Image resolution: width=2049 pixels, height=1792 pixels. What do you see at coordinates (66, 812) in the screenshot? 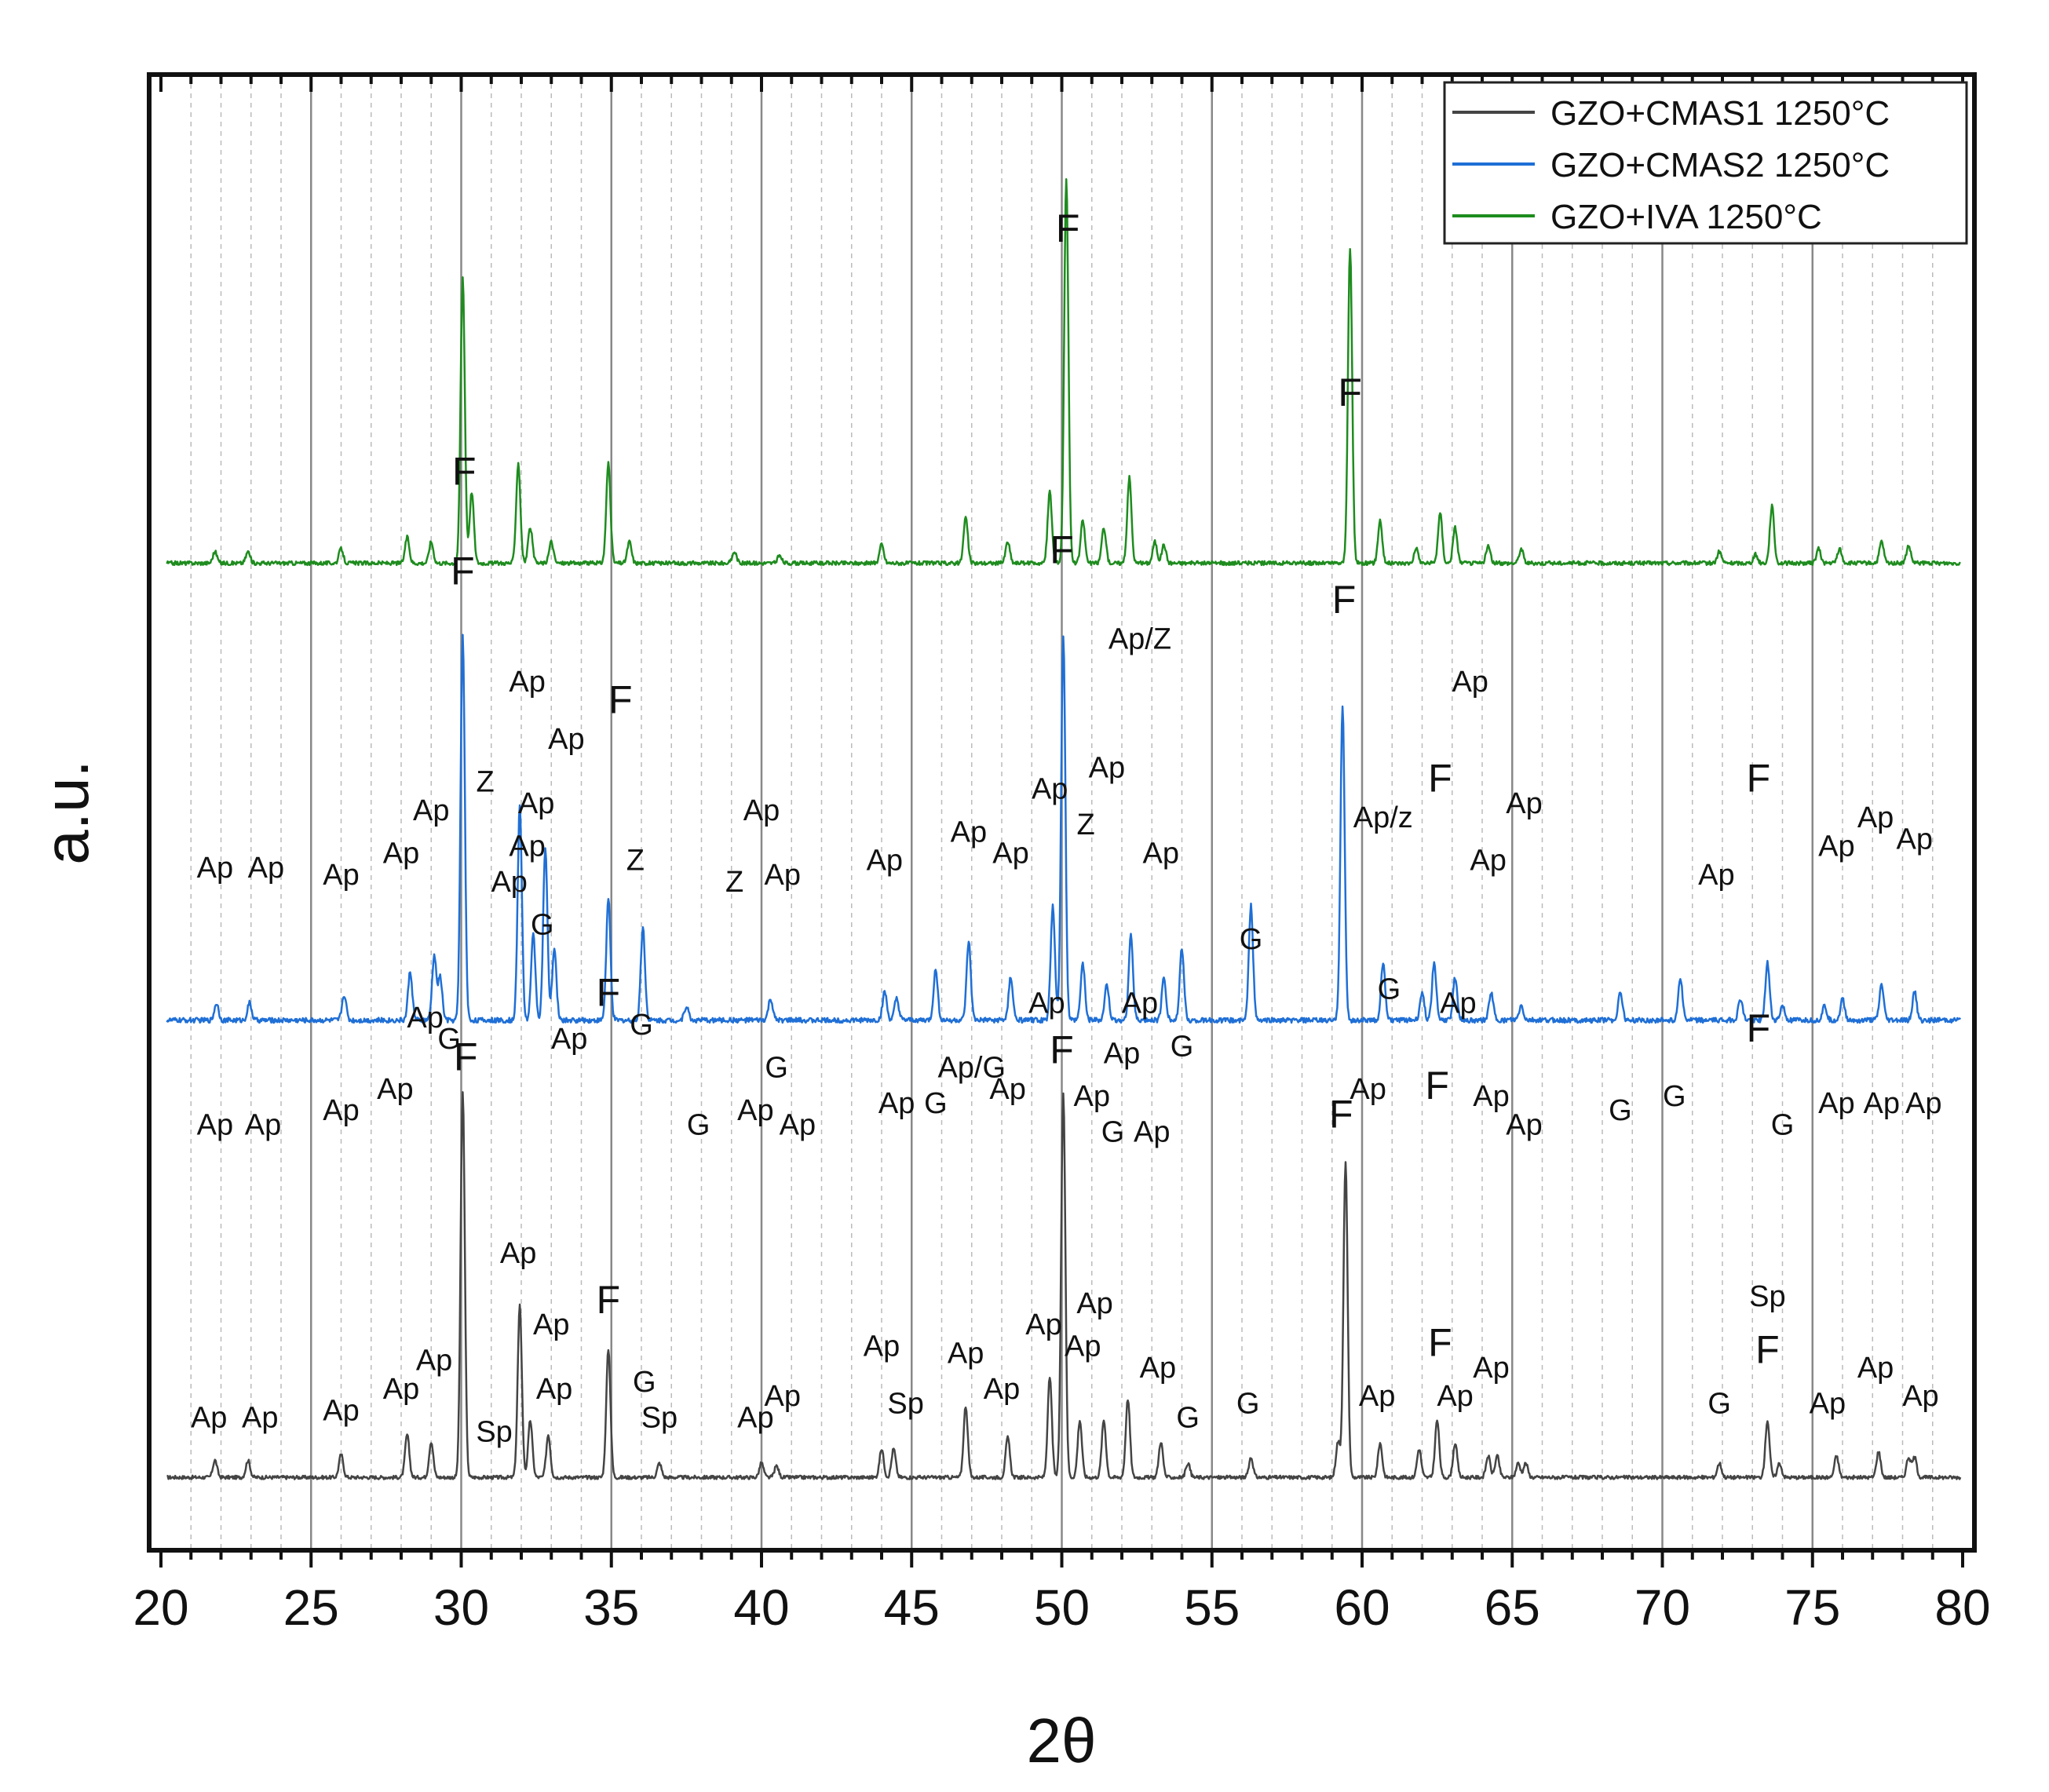
I see `y-axis-title: a.u.` at bounding box center [66, 812].